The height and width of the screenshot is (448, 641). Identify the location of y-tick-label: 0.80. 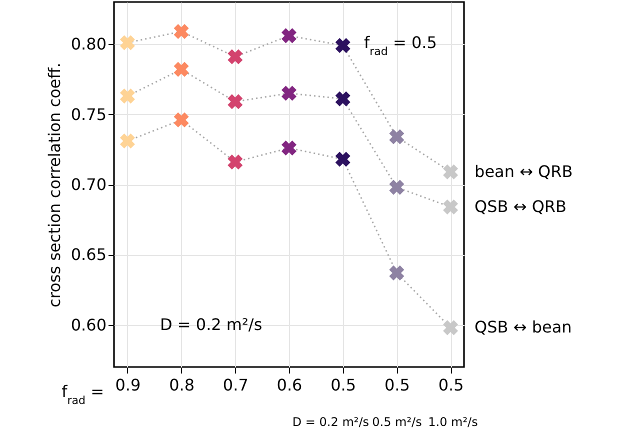
(88, 44).